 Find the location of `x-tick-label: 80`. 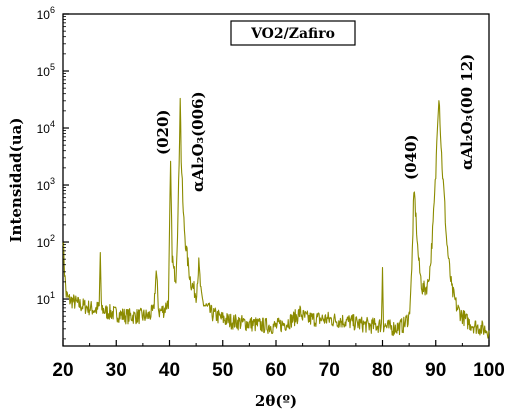

x-tick-label: 80 is located at coordinates (382, 370).